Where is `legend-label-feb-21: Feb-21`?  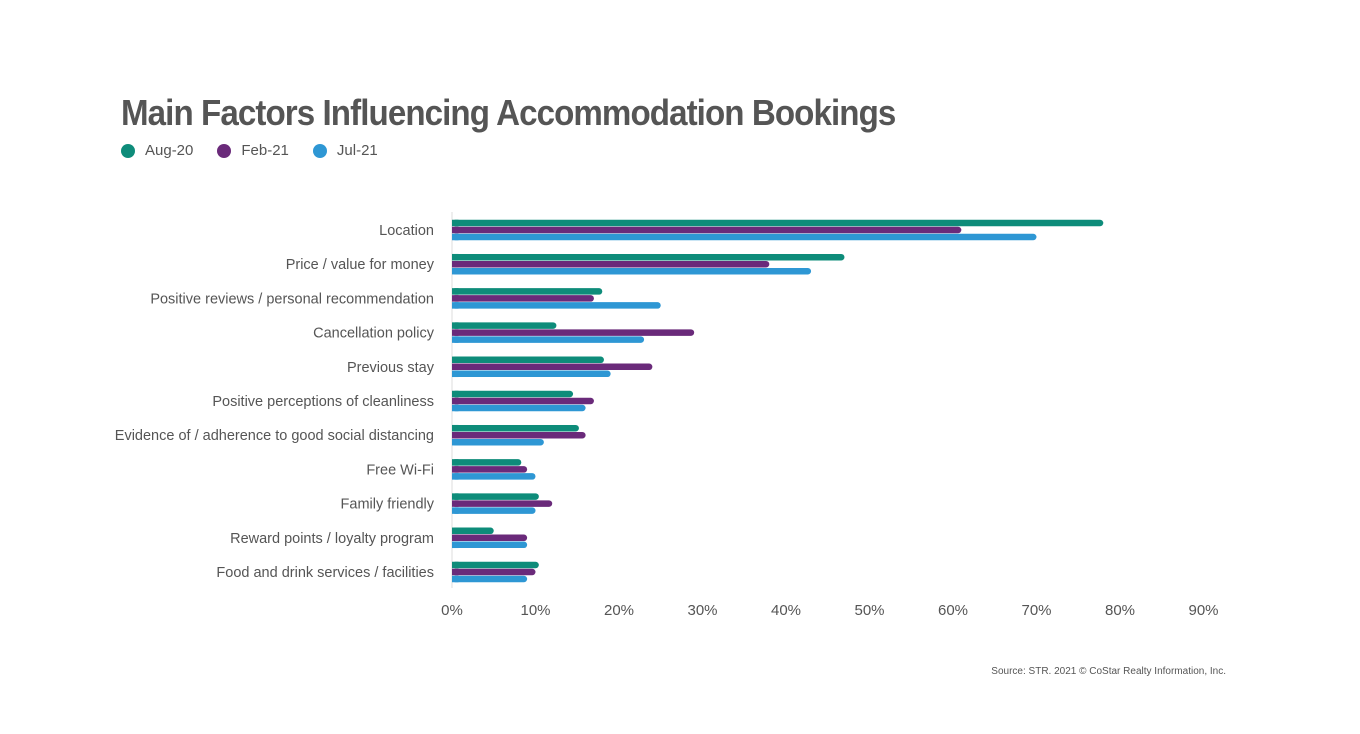 legend-label-feb-21: Feb-21 is located at coordinates (265, 150).